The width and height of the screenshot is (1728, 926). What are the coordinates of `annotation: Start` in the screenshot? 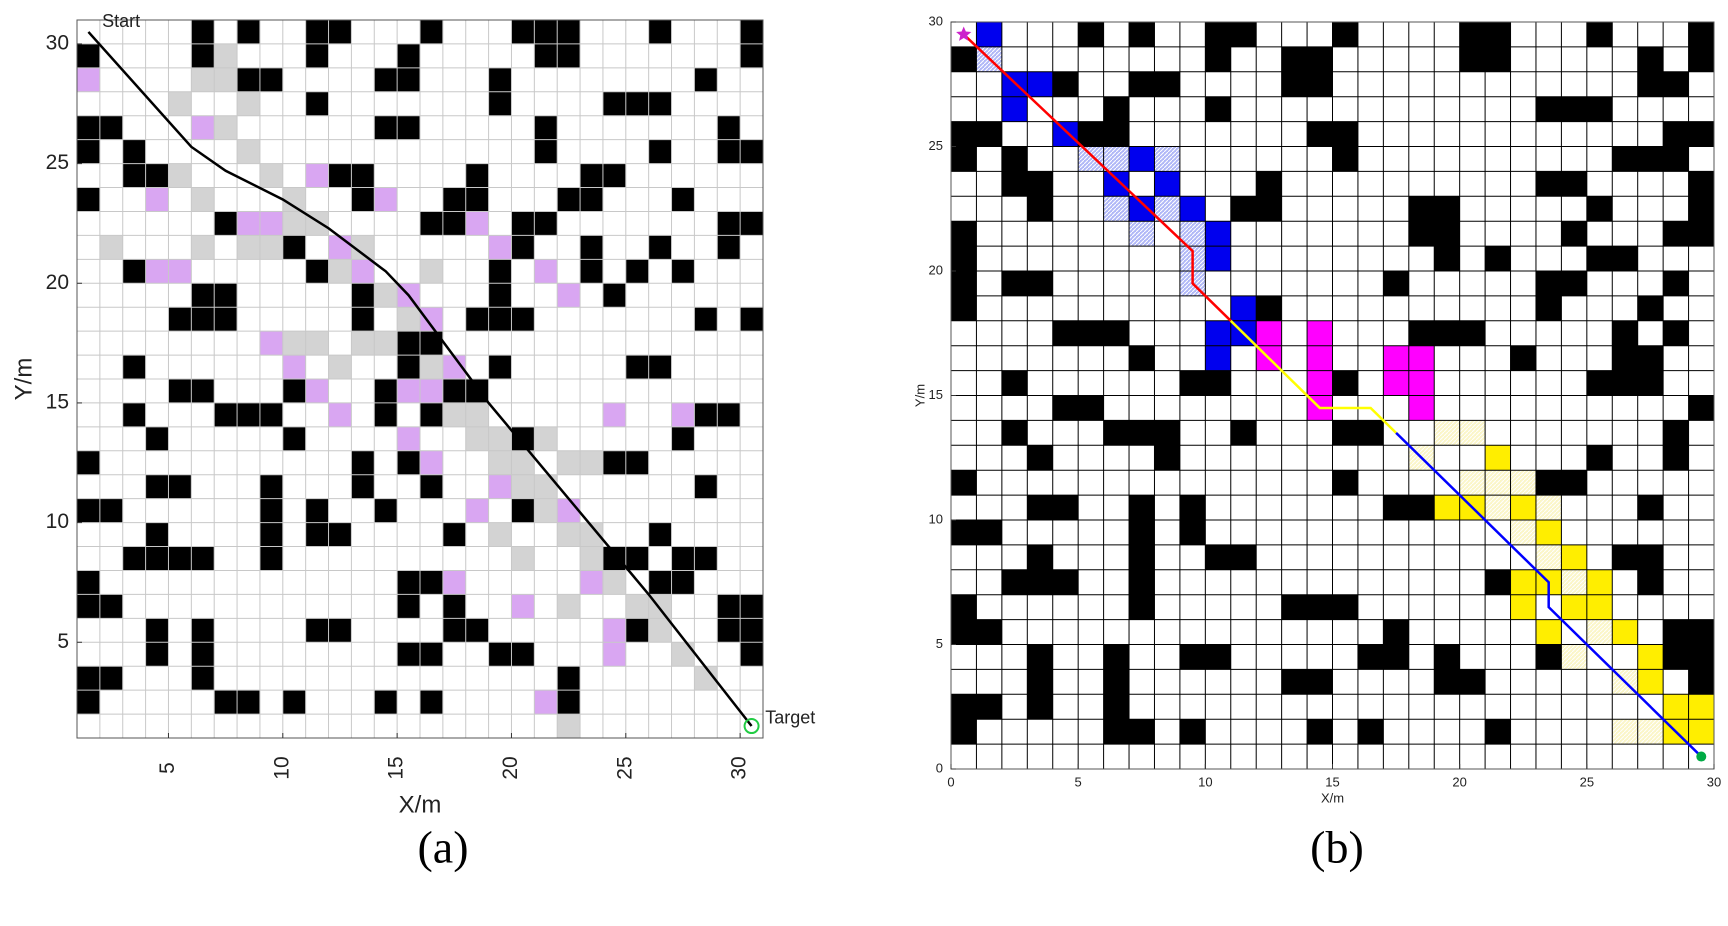 It's located at (121, 21).